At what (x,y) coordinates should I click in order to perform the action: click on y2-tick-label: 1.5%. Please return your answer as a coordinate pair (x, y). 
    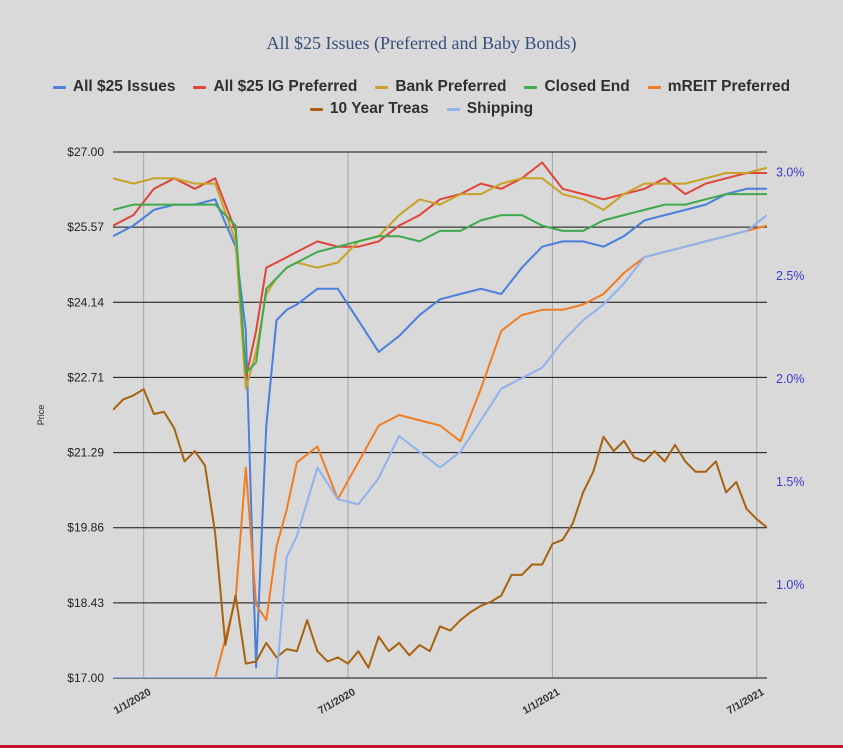
    Looking at the image, I should click on (790, 482).